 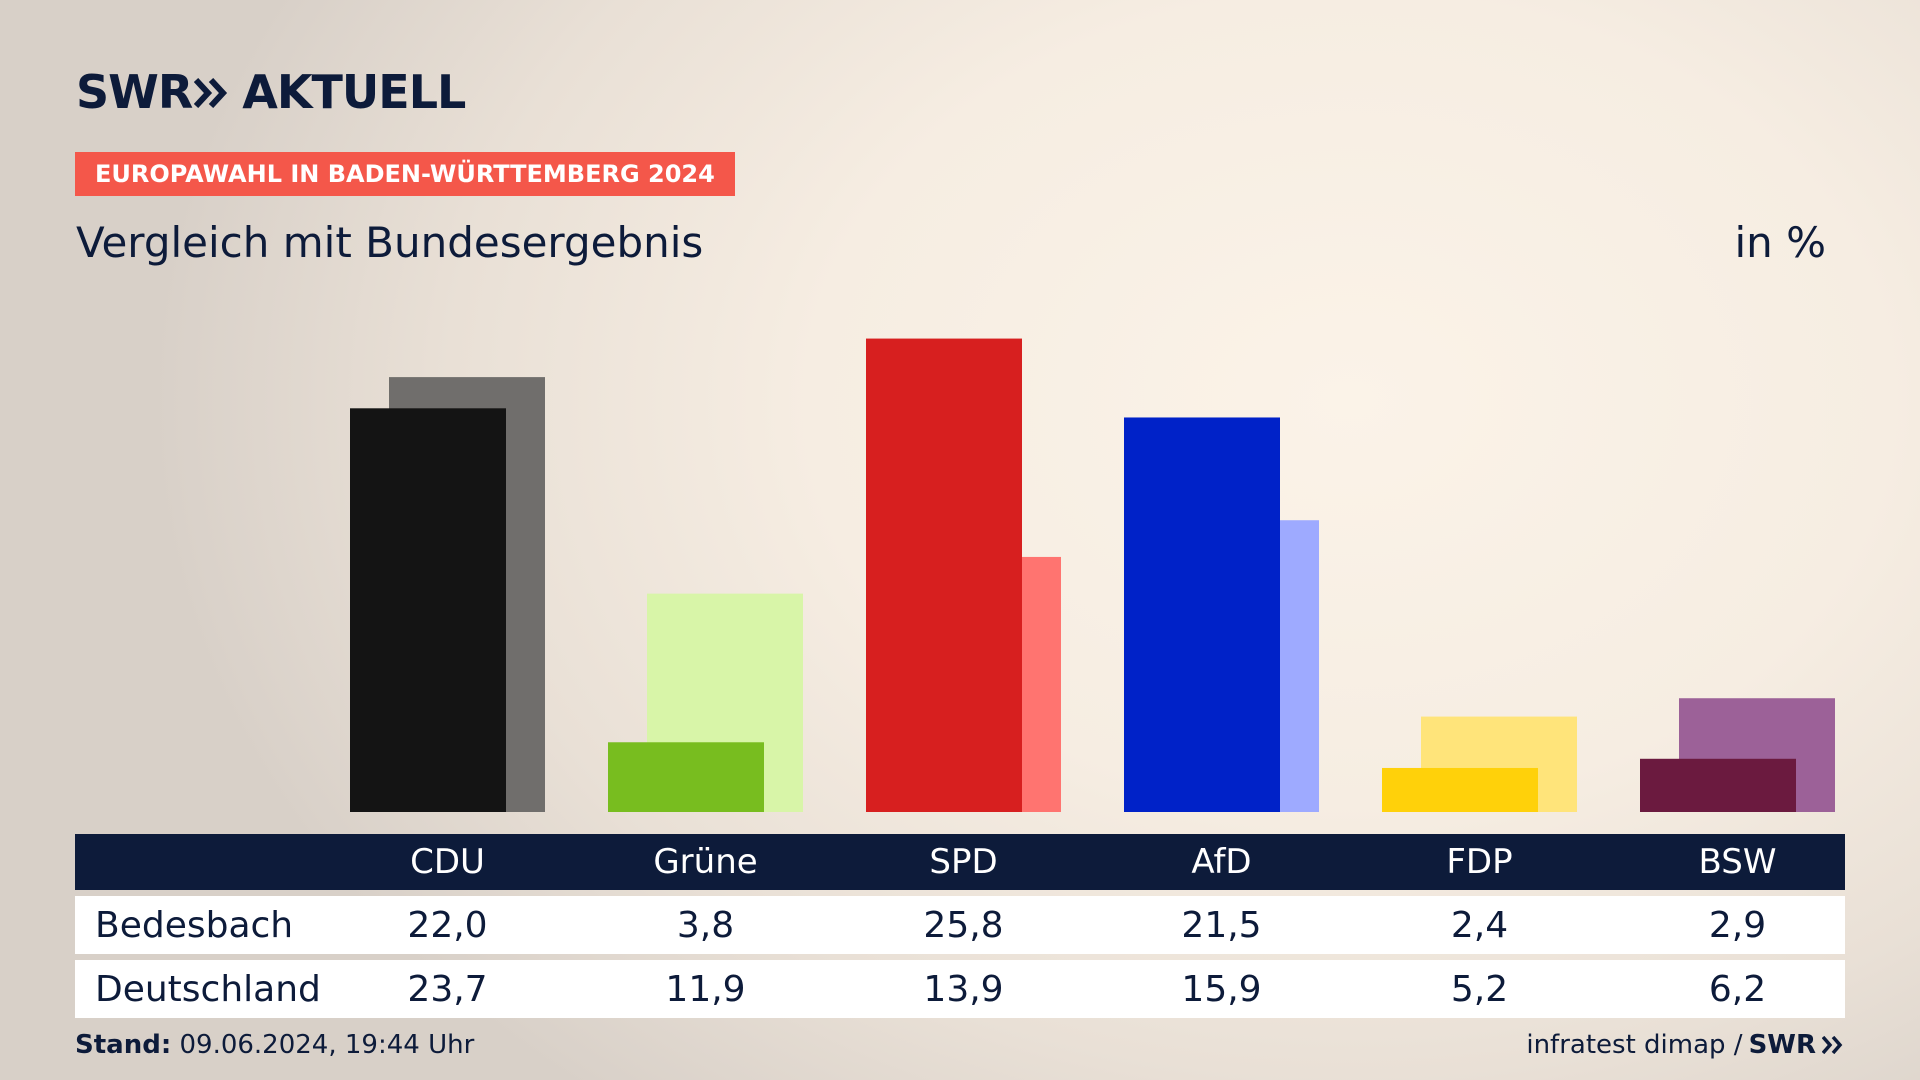 What do you see at coordinates (1479, 989) in the screenshot?
I see `value-deutschland-fdp: 5,2` at bounding box center [1479, 989].